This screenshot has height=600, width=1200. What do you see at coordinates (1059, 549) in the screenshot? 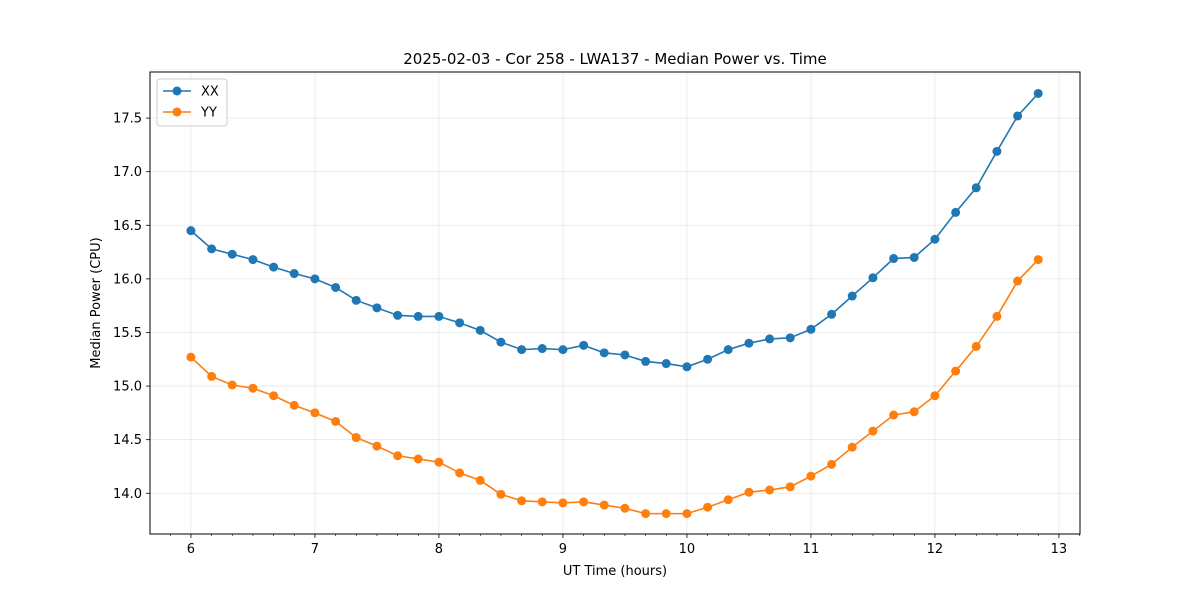
I see `x-tick-label: 13` at bounding box center [1059, 549].